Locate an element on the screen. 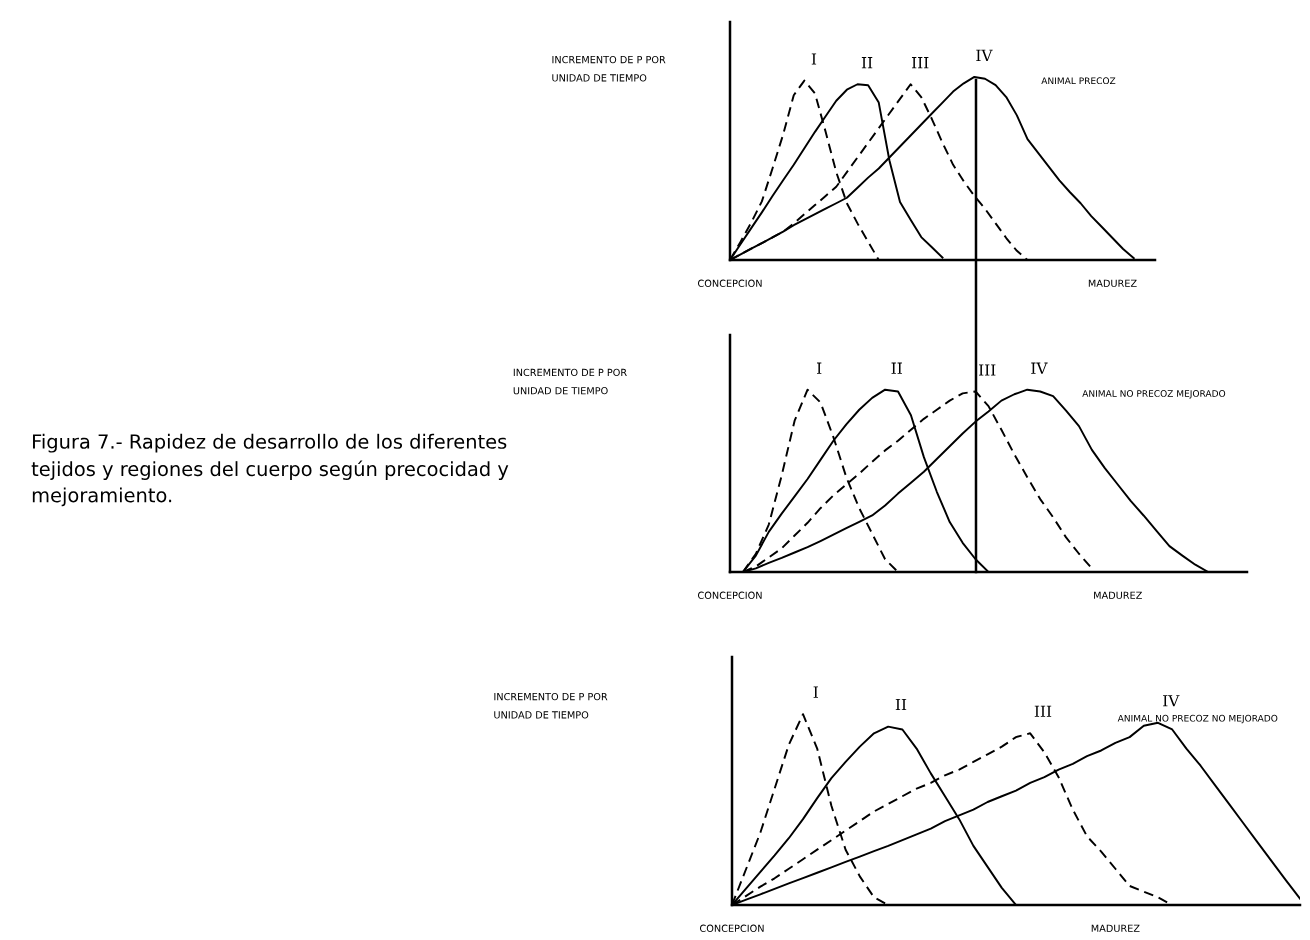 Image resolution: width=1310 pixels, height=940 pixels. text: Figura 7.- Rapidez de desarrollo de los diferentes tejidos y regiones del cuerpo según precocidad y mejoramiento. is located at coordinates (270, 470).